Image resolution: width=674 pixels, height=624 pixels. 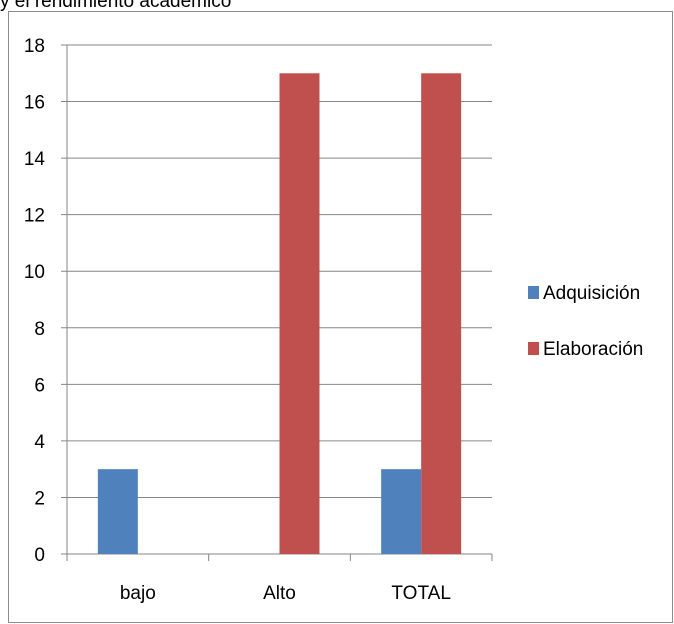 What do you see at coordinates (279, 578) in the screenshot?
I see `x-axis: bajo Alto TOTAL` at bounding box center [279, 578].